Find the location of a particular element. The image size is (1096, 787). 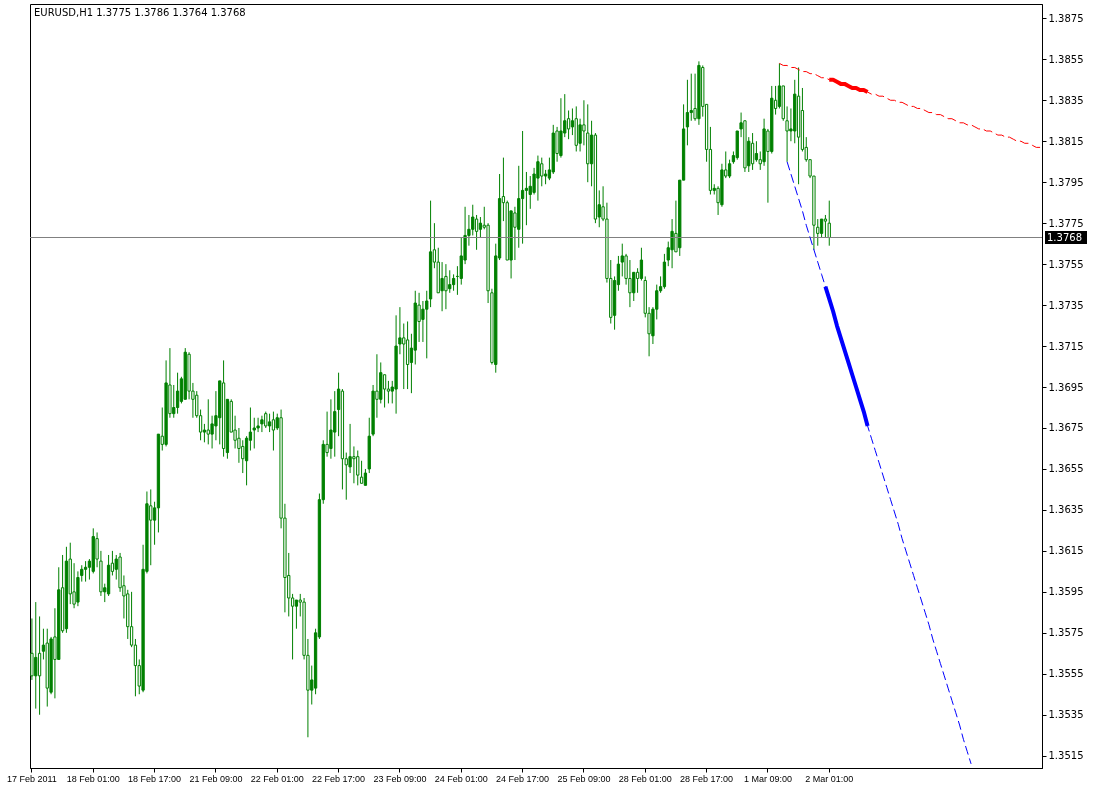

y-tick-label: 1.3735 is located at coordinates (1066, 305).